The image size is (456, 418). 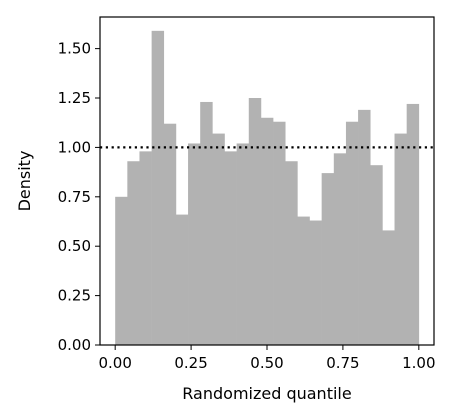 I want to click on x-ticks-layer: 0.00 0.25 0.50 0.75 1.00, so click(x=267, y=358).